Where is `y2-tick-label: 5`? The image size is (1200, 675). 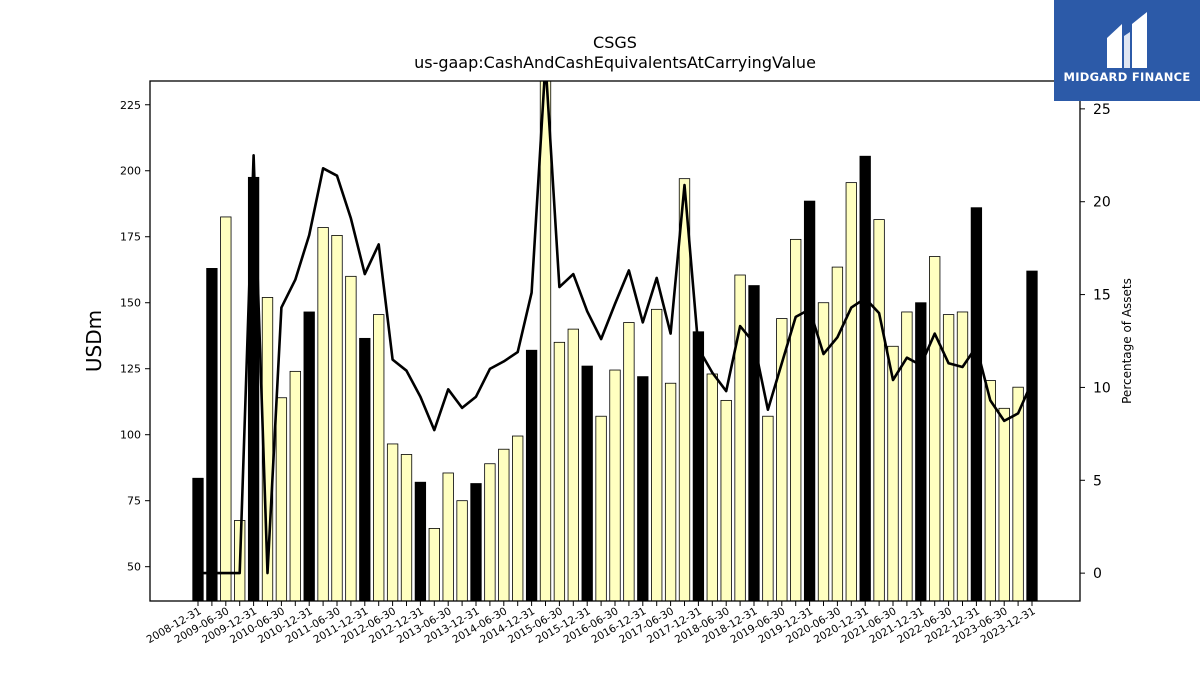 y2-tick-label: 5 is located at coordinates (1097, 481).